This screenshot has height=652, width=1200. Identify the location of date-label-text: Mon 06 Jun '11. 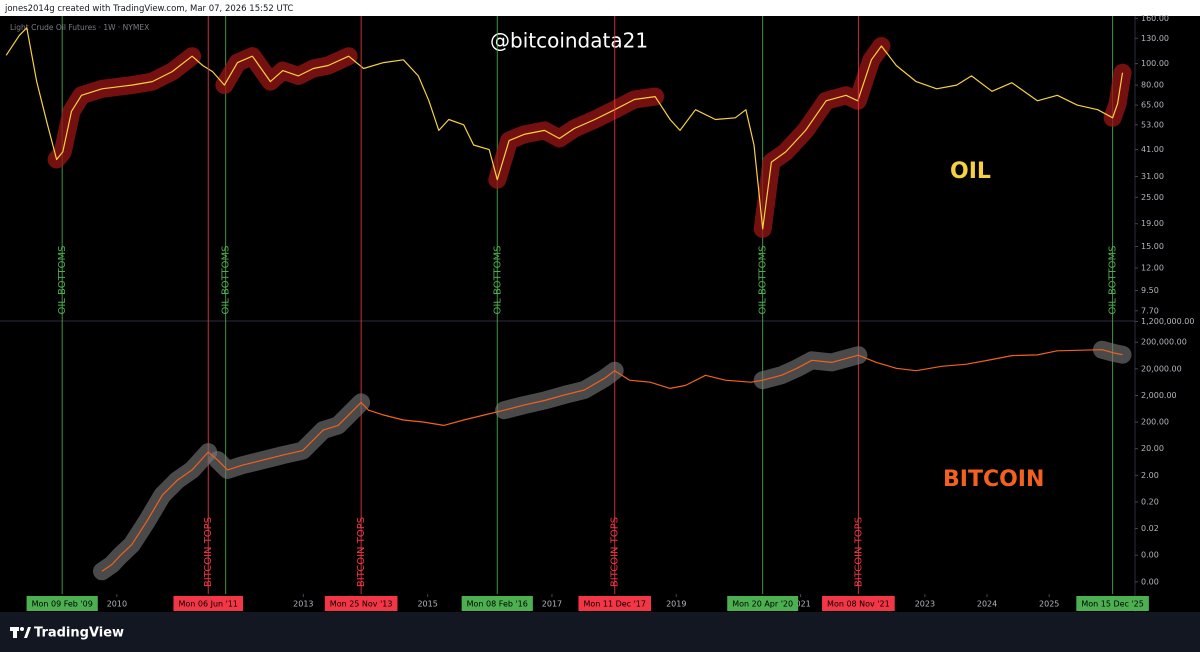
(208, 604).